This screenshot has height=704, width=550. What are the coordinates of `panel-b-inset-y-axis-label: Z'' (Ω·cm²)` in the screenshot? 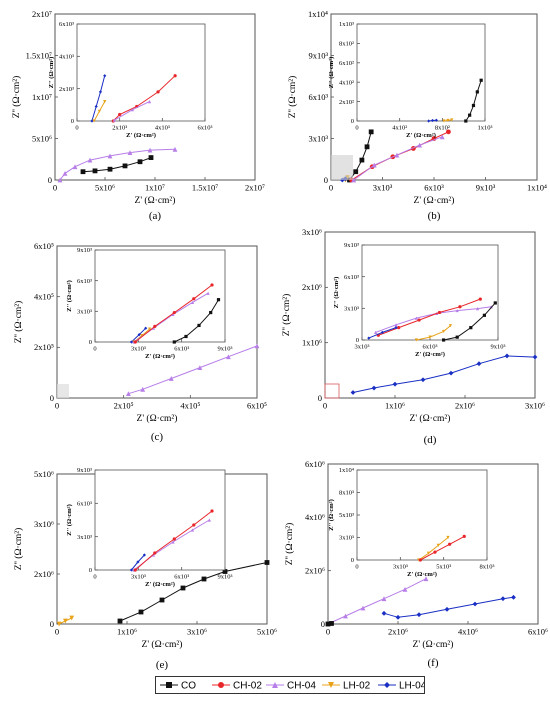 It's located at (331, 73).